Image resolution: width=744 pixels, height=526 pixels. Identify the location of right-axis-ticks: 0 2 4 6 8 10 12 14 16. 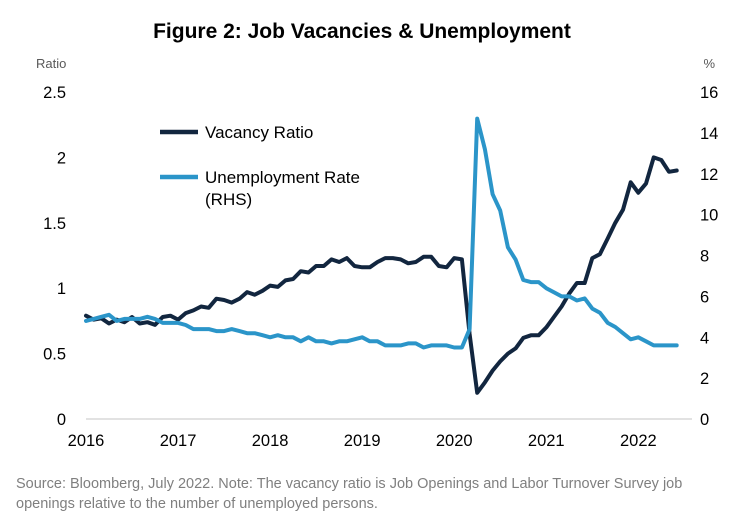
(709, 256).